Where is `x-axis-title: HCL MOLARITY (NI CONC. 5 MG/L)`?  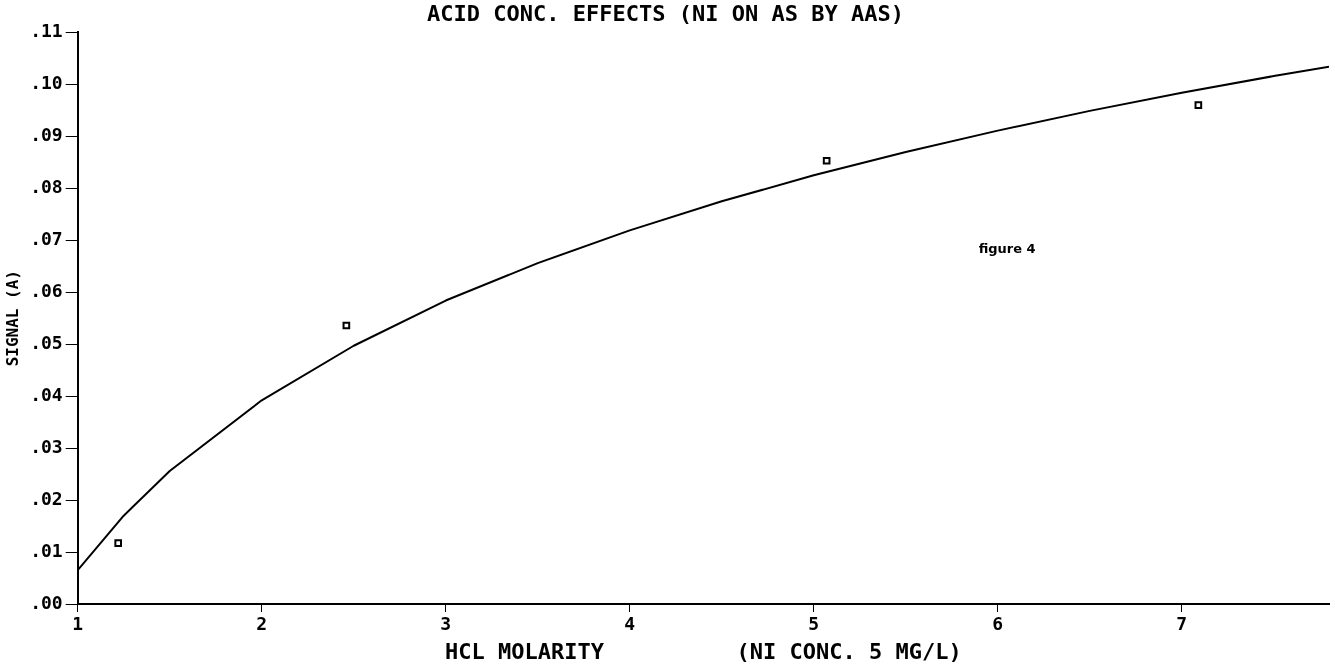 x-axis-title: HCL MOLARITY (NI CONC. 5 MG/L) is located at coordinates (703, 651).